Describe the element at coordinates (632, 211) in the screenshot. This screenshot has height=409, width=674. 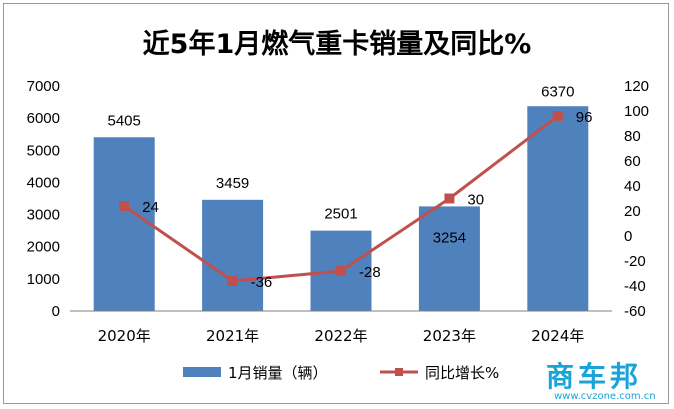
I see `right-y-tick-label: 20` at that location.